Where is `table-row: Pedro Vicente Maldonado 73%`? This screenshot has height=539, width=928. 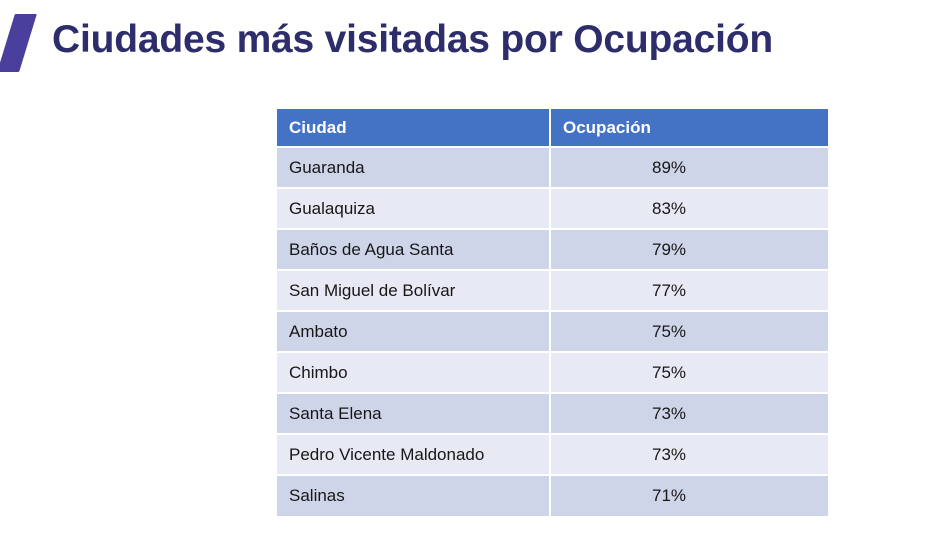 table-row: Pedro Vicente Maldonado 73% is located at coordinates (552, 455).